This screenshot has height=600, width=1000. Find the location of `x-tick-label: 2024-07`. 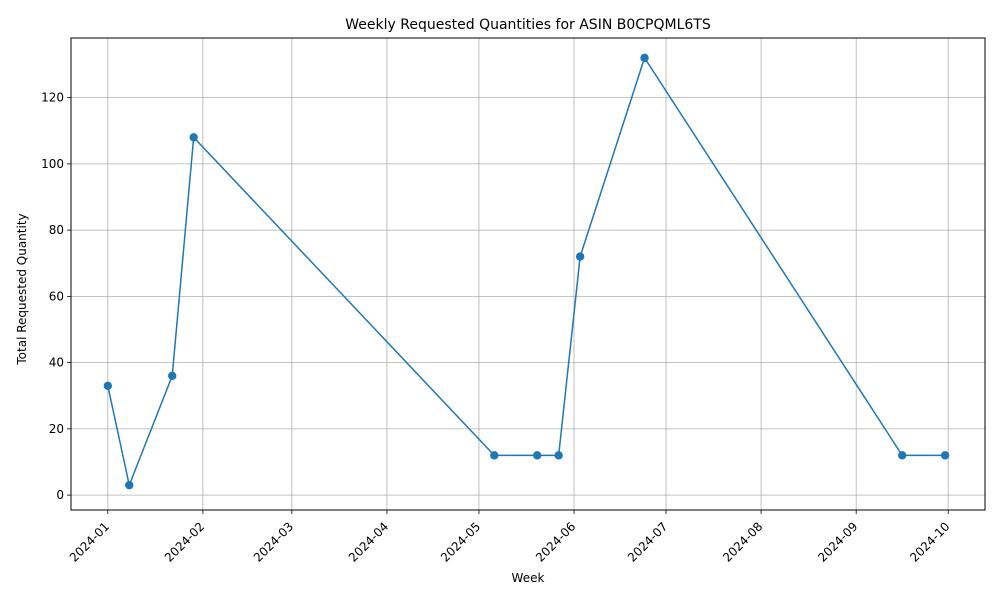

x-tick-label: 2024-07 is located at coordinates (647, 541).